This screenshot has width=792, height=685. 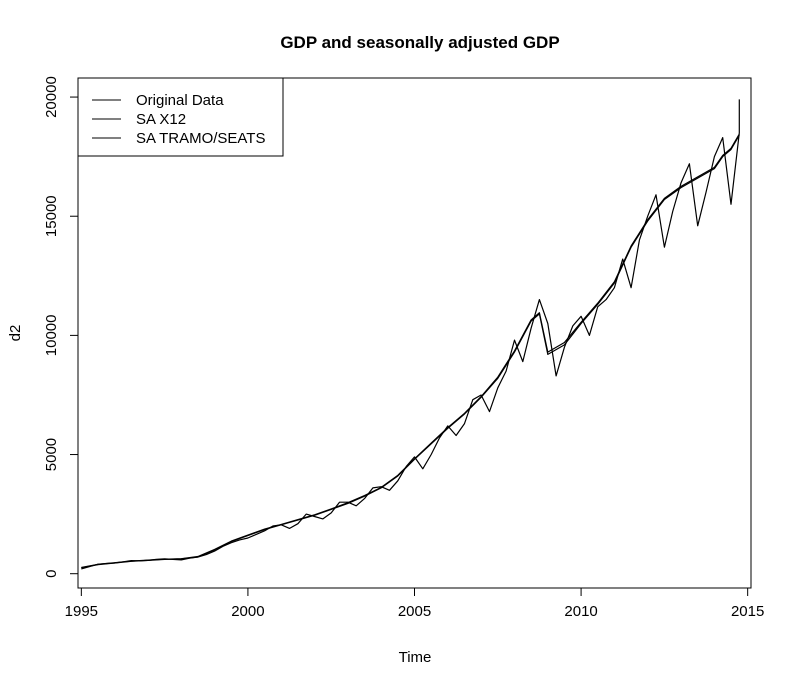 What do you see at coordinates (81, 611) in the screenshot?
I see `x-tick-label: 1995` at bounding box center [81, 611].